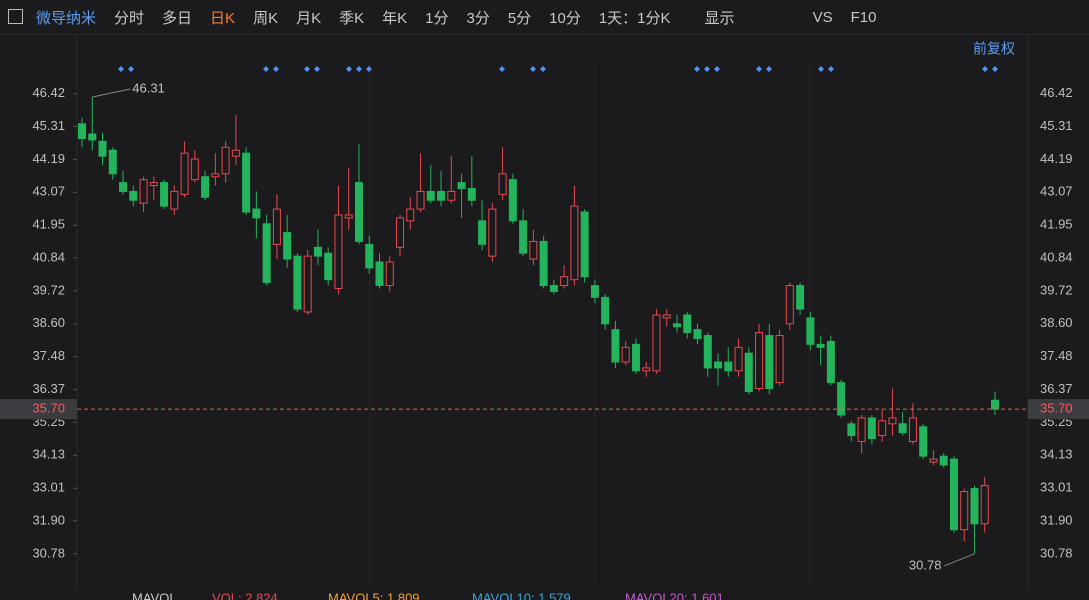 Image resolution: width=1089 pixels, height=600 pixels. I want to click on indicator-item: MAVOL10: 1.579, so click(521, 595).